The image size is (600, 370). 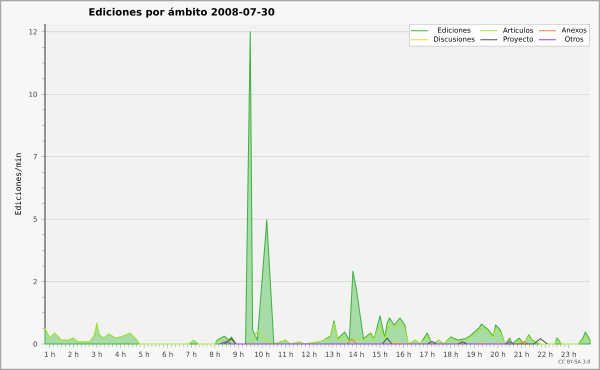 I want to click on y-axis-title: Ediciones/min, so click(x=18, y=184).